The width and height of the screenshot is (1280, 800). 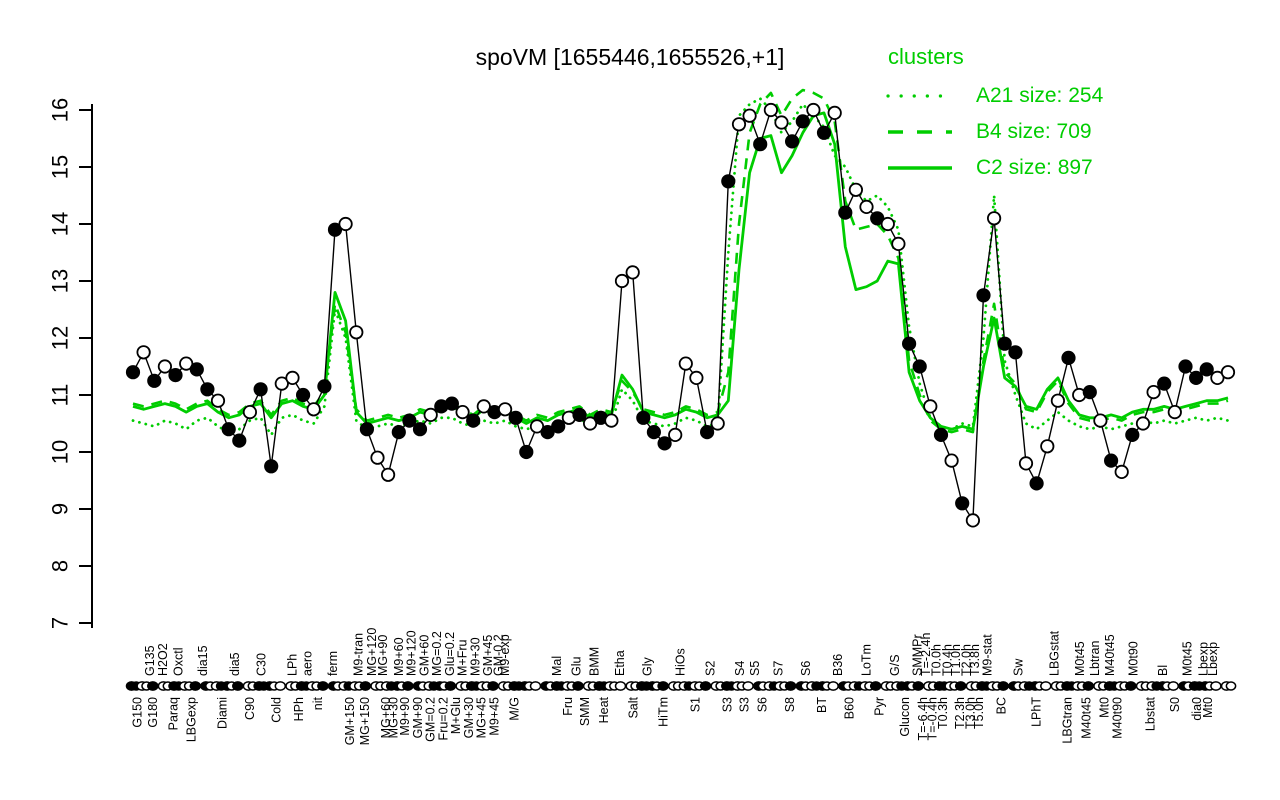 I want to click on dashed-line-icon, so click(x=920, y=132).